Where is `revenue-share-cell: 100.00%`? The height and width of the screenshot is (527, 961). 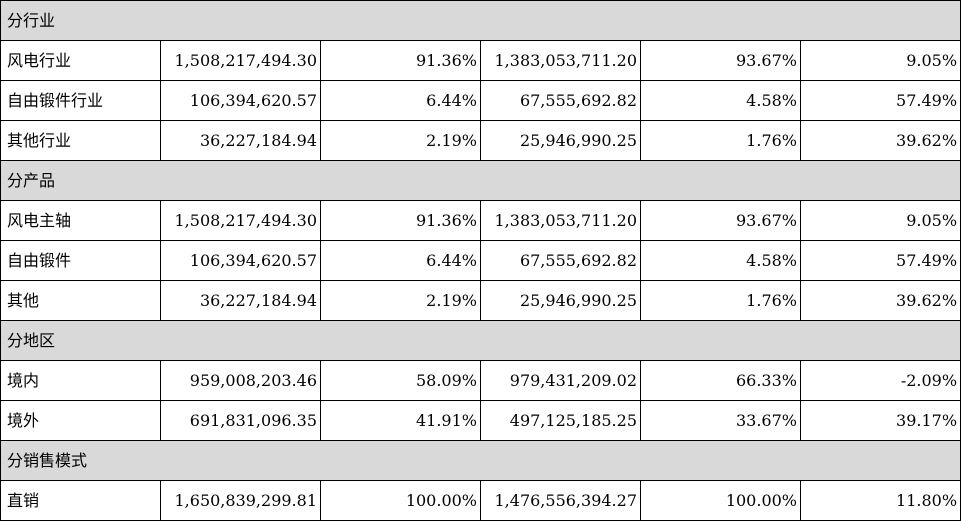
revenue-share-cell: 100.00% is located at coordinates (400, 500).